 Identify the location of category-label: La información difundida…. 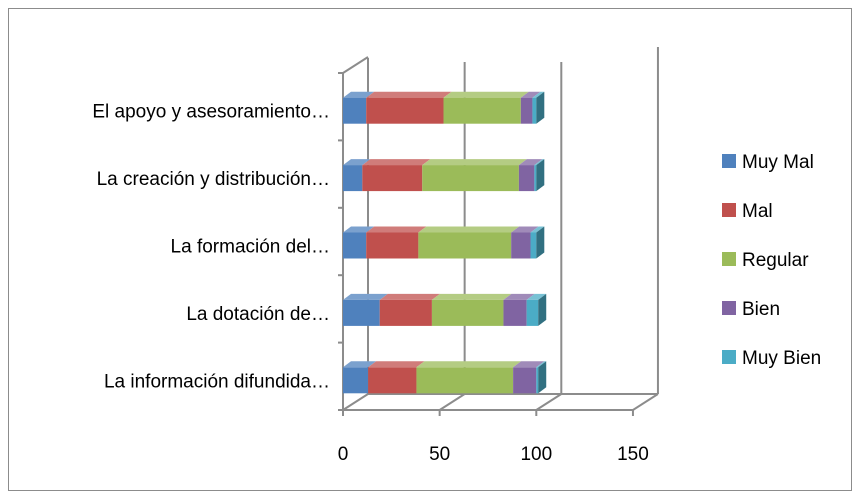
(217, 381).